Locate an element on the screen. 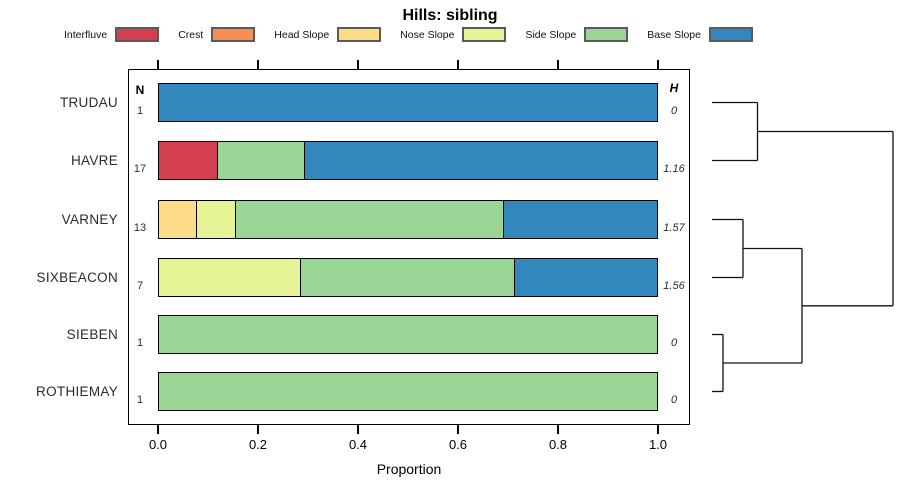  legend-item-side-slope: Side Slope is located at coordinates (577, 34).